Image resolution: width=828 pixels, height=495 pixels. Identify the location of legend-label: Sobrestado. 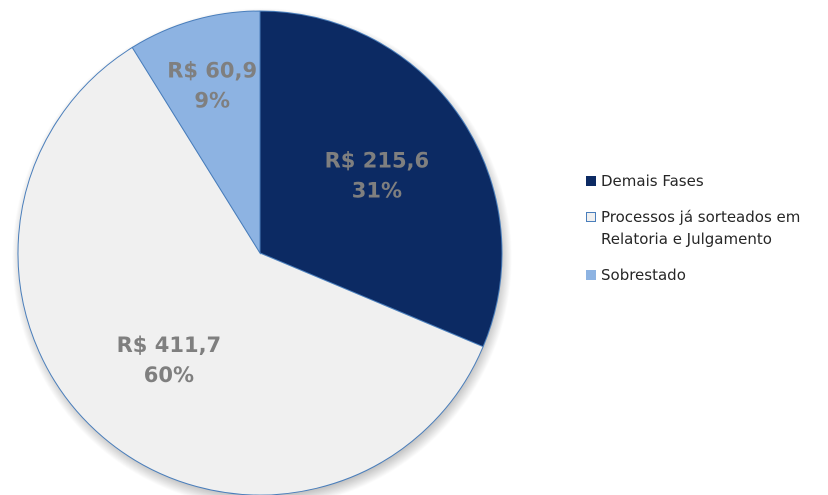
(643, 275).